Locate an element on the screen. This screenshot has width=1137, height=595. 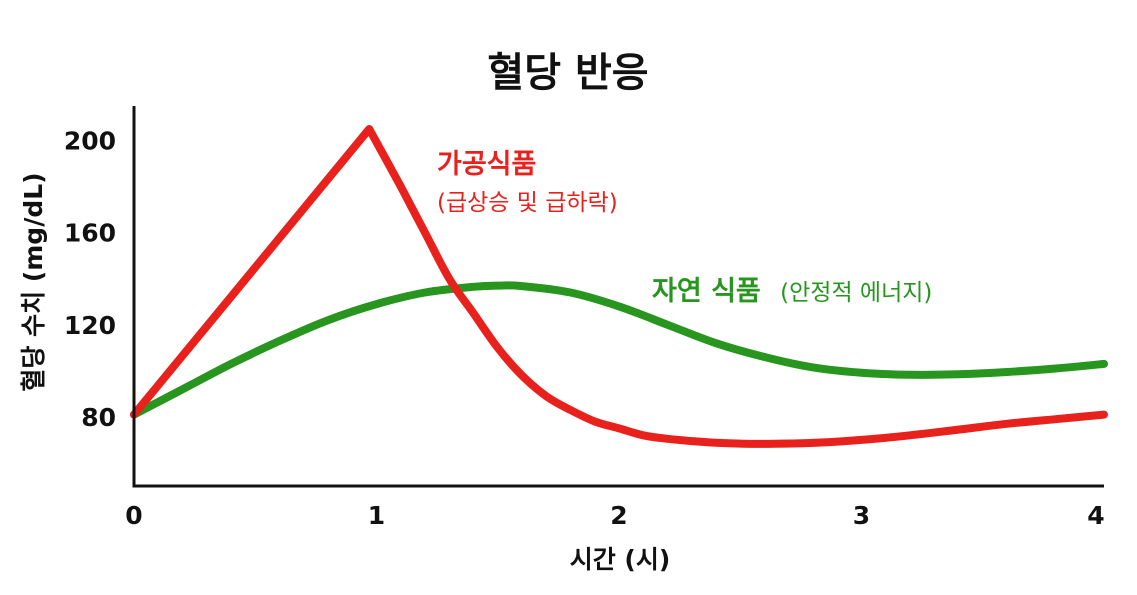
x-axis-title: 시간 (시) is located at coordinates (620, 559).